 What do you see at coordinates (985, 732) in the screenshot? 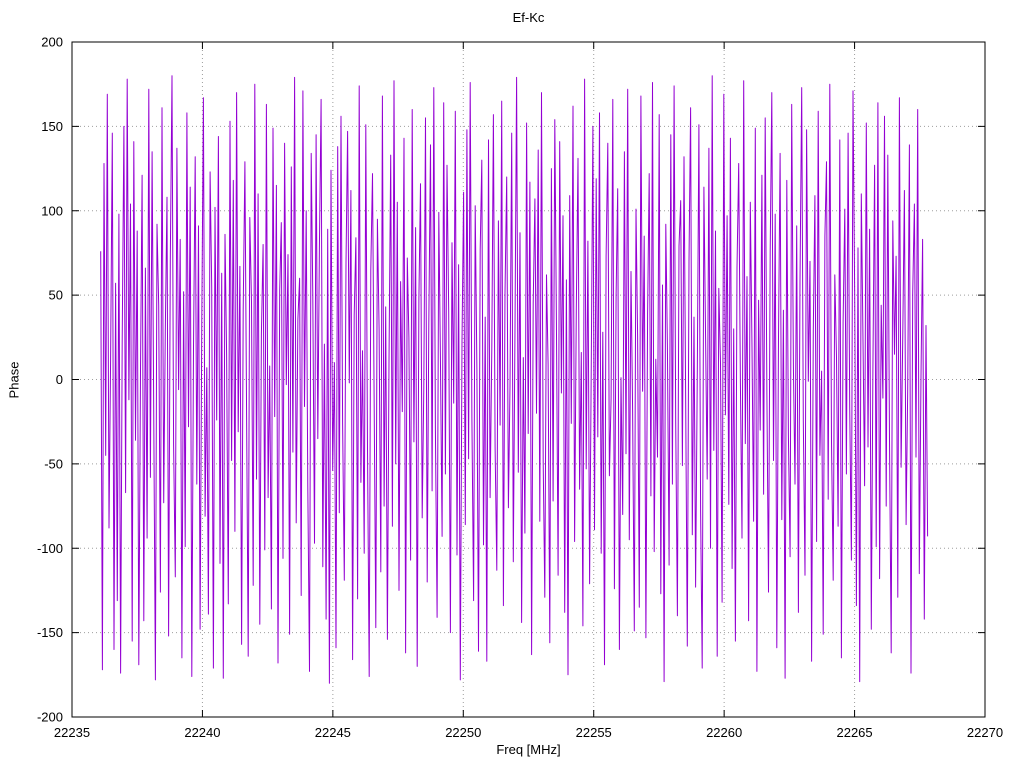
I see `x-tick-label: 22270` at bounding box center [985, 732].